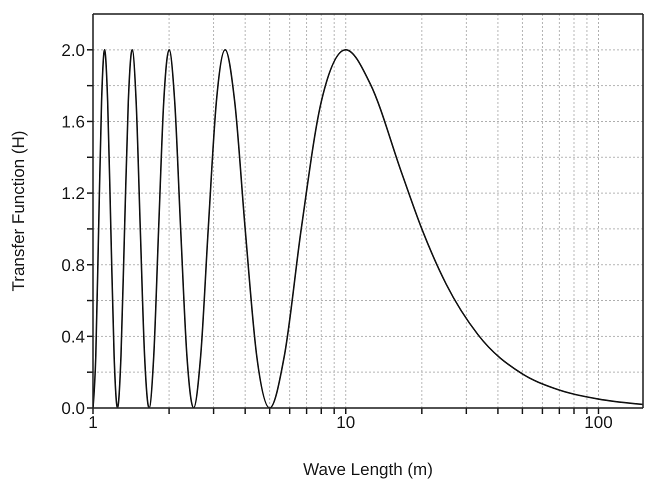 This screenshot has height=489, width=652. I want to click on y-tick-label: 1.6, so click(73, 122).